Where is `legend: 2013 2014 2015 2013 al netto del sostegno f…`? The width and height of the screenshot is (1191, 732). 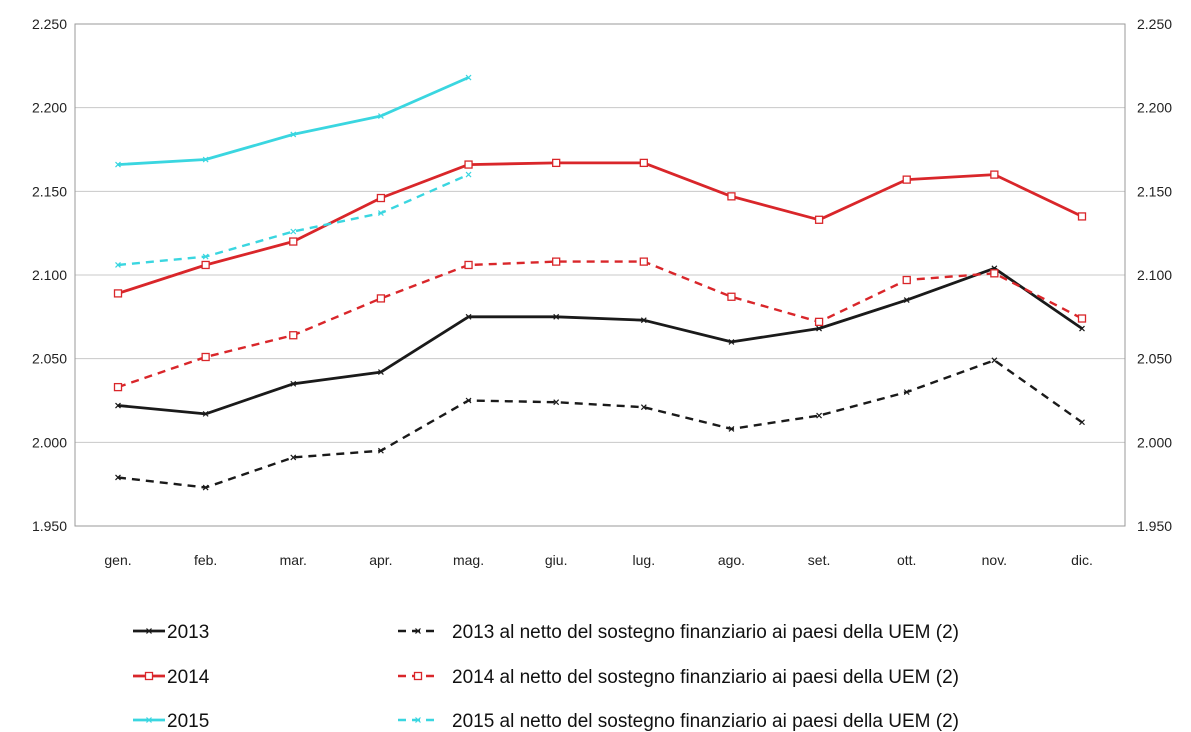
legend: 2013 2014 2015 2013 al netto del sostegno f… is located at coordinates (546, 677).